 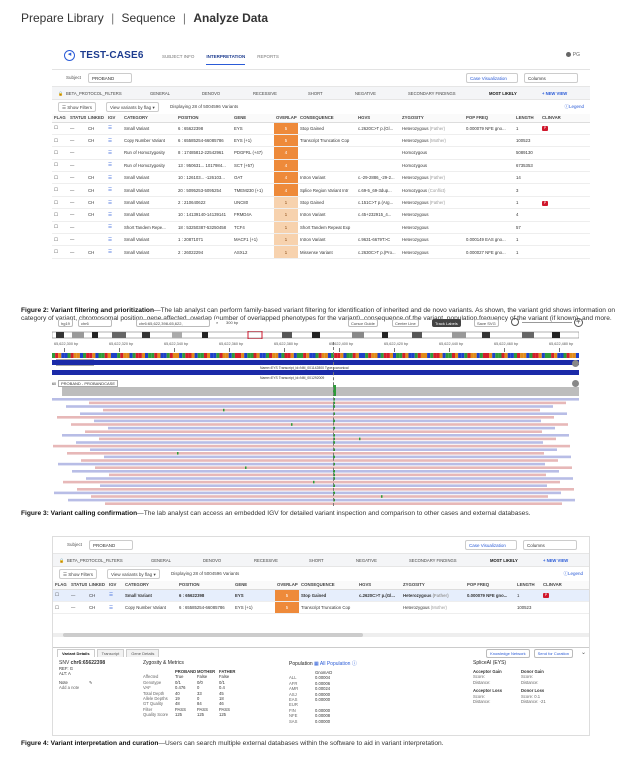 What do you see at coordinates (446, 323) in the screenshot?
I see `track-labels-button: Track Labels` at bounding box center [446, 323].